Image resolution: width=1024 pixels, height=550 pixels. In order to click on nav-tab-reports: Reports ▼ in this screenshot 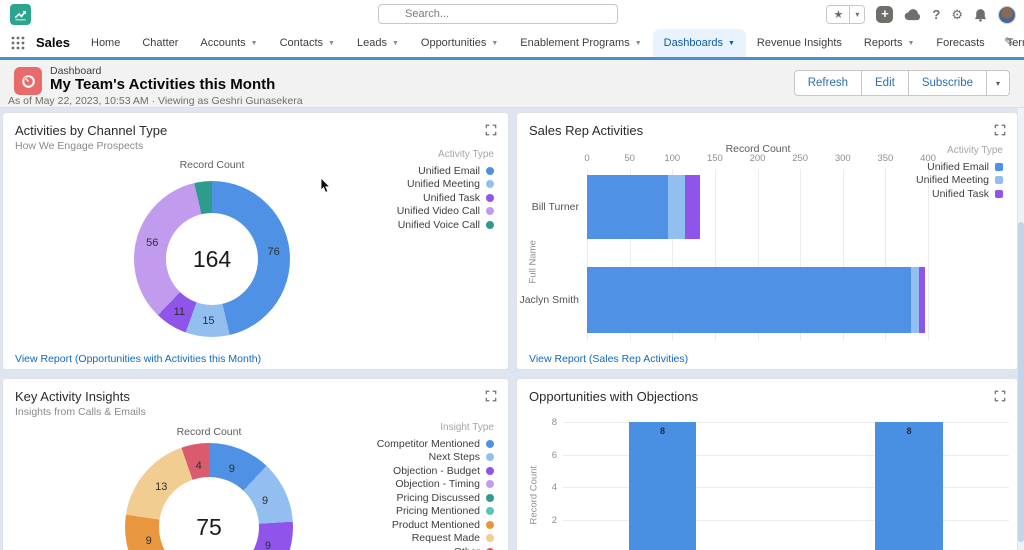, I will do `click(889, 43)`.